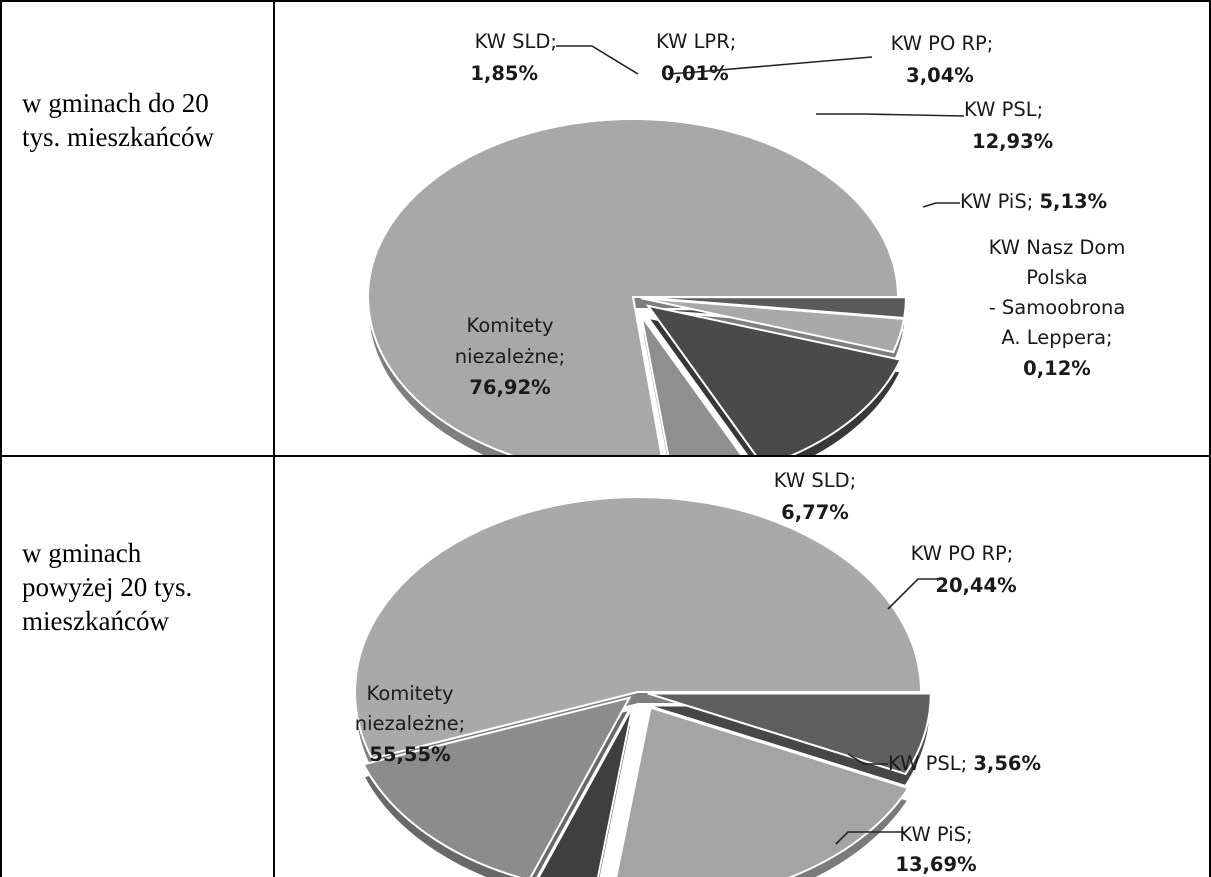 The image size is (1211, 877). What do you see at coordinates (695, 73) in the screenshot?
I see `slice-value-kw-lpr: 0,01%` at bounding box center [695, 73].